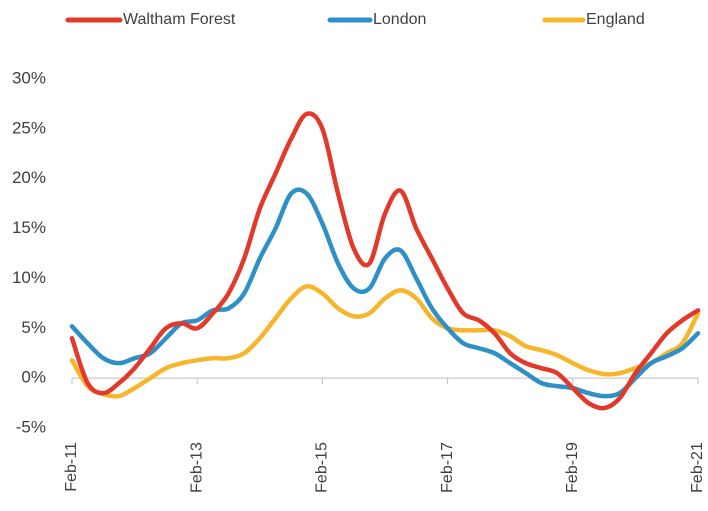 The height and width of the screenshot is (511, 708). What do you see at coordinates (29, 77) in the screenshot?
I see `y-tick-label: 30%` at bounding box center [29, 77].